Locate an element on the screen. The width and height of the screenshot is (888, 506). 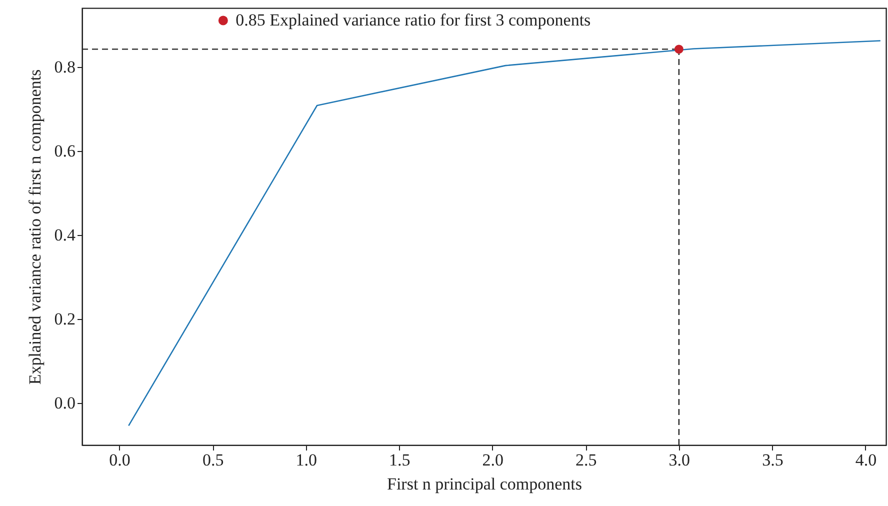
y-tick-label: 0.2 is located at coordinates (65, 318).